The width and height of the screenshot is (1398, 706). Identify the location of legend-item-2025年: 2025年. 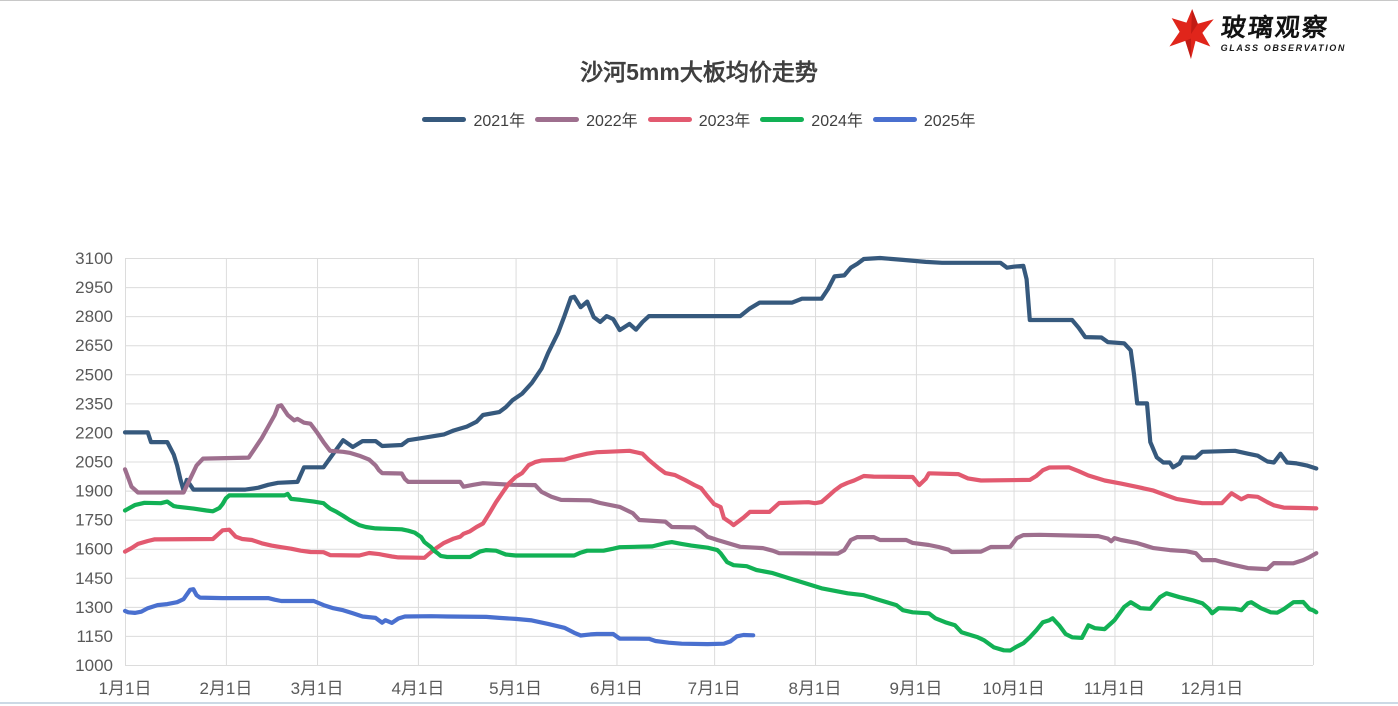
(924, 119).